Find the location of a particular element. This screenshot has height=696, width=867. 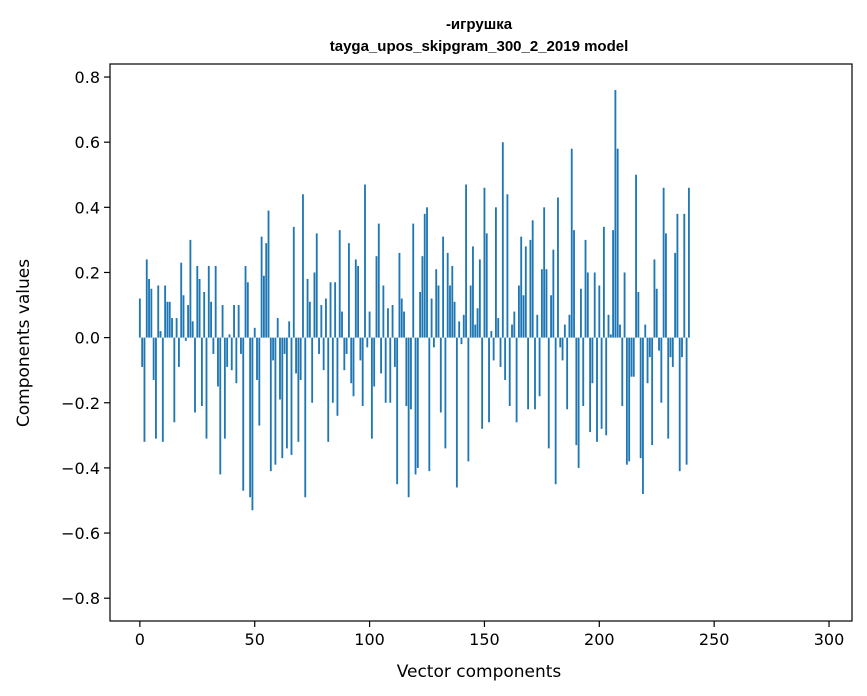

y-tick-label: 0.6 is located at coordinates (87, 142).